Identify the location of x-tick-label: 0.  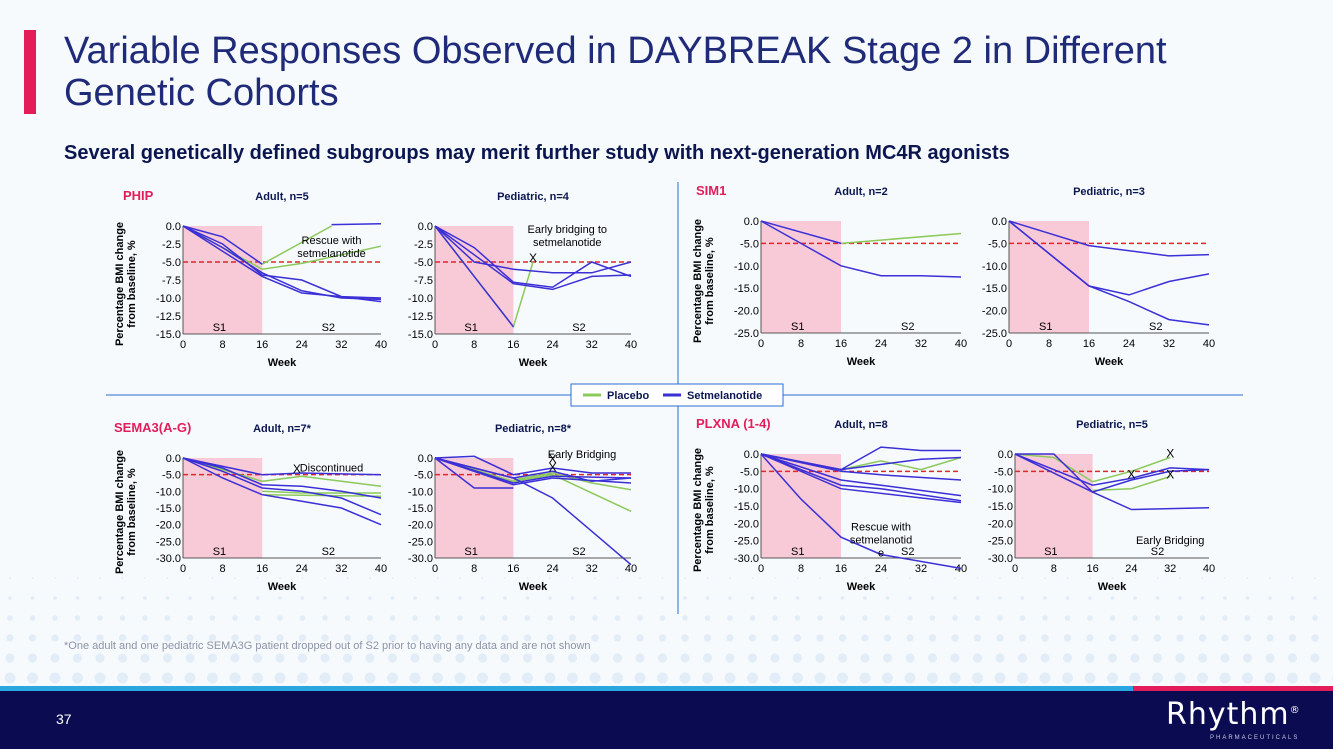
(1009, 344).